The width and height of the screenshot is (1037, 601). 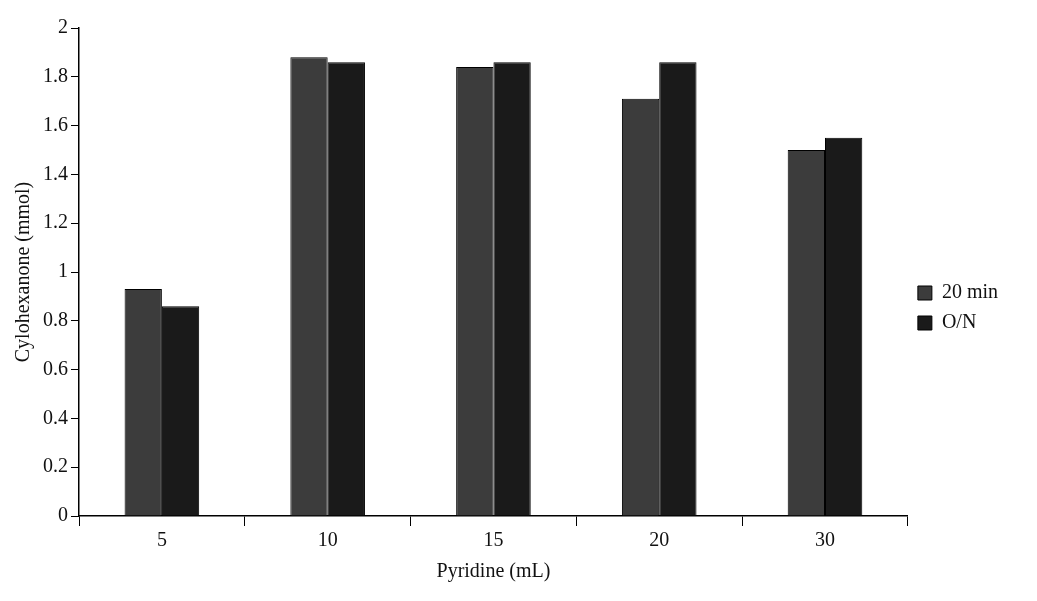 What do you see at coordinates (63, 514) in the screenshot?
I see `y-tick-label: 0` at bounding box center [63, 514].